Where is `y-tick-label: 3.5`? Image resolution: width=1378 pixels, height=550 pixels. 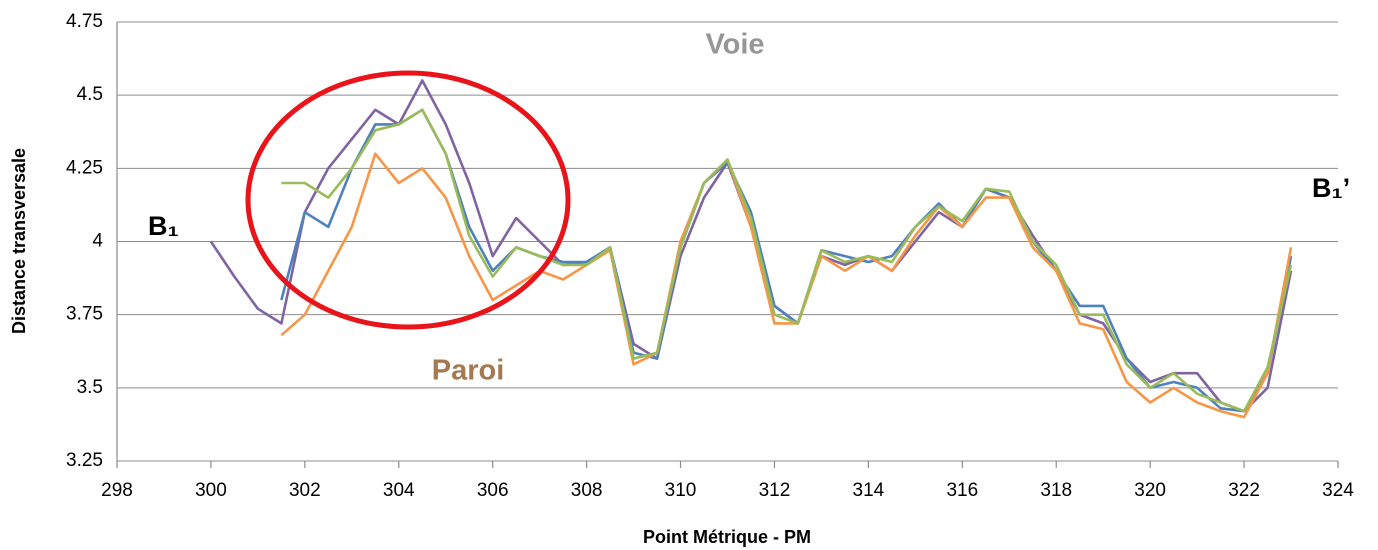 y-tick-label: 3.5 is located at coordinates (90, 387).